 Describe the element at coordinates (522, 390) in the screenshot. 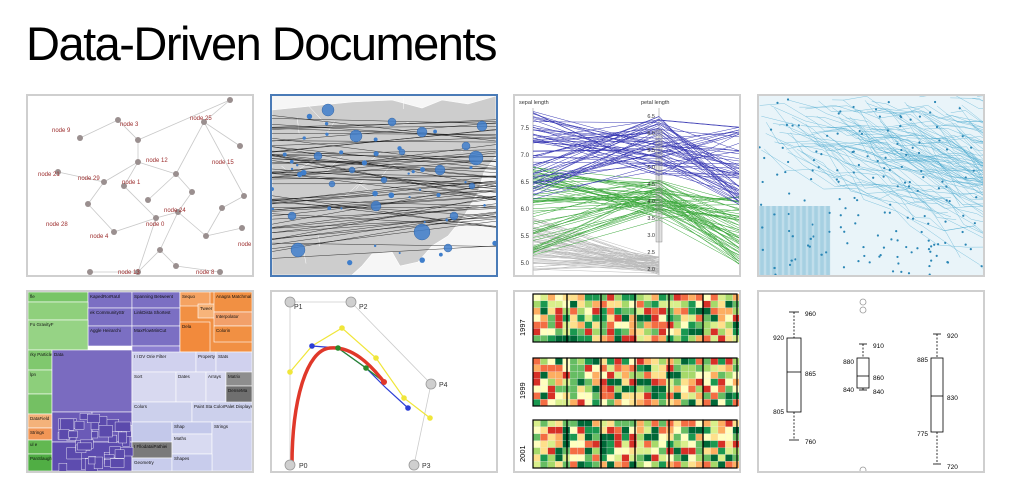

I see `year-label-1999: 1999` at that location.